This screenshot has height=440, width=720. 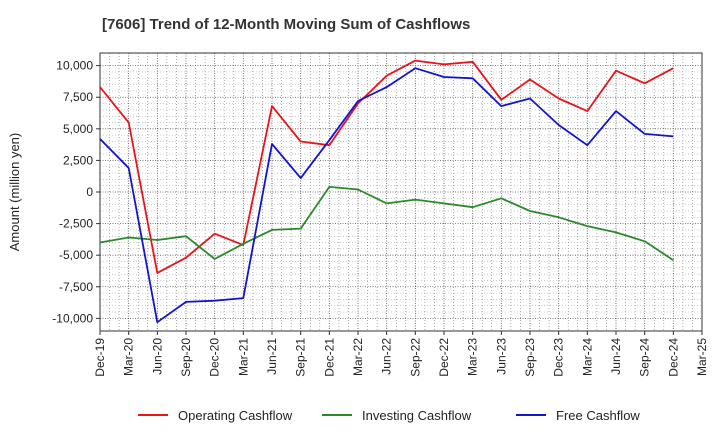 What do you see at coordinates (358, 357) in the screenshot?
I see `x-tick-label: Mar-22` at bounding box center [358, 357].